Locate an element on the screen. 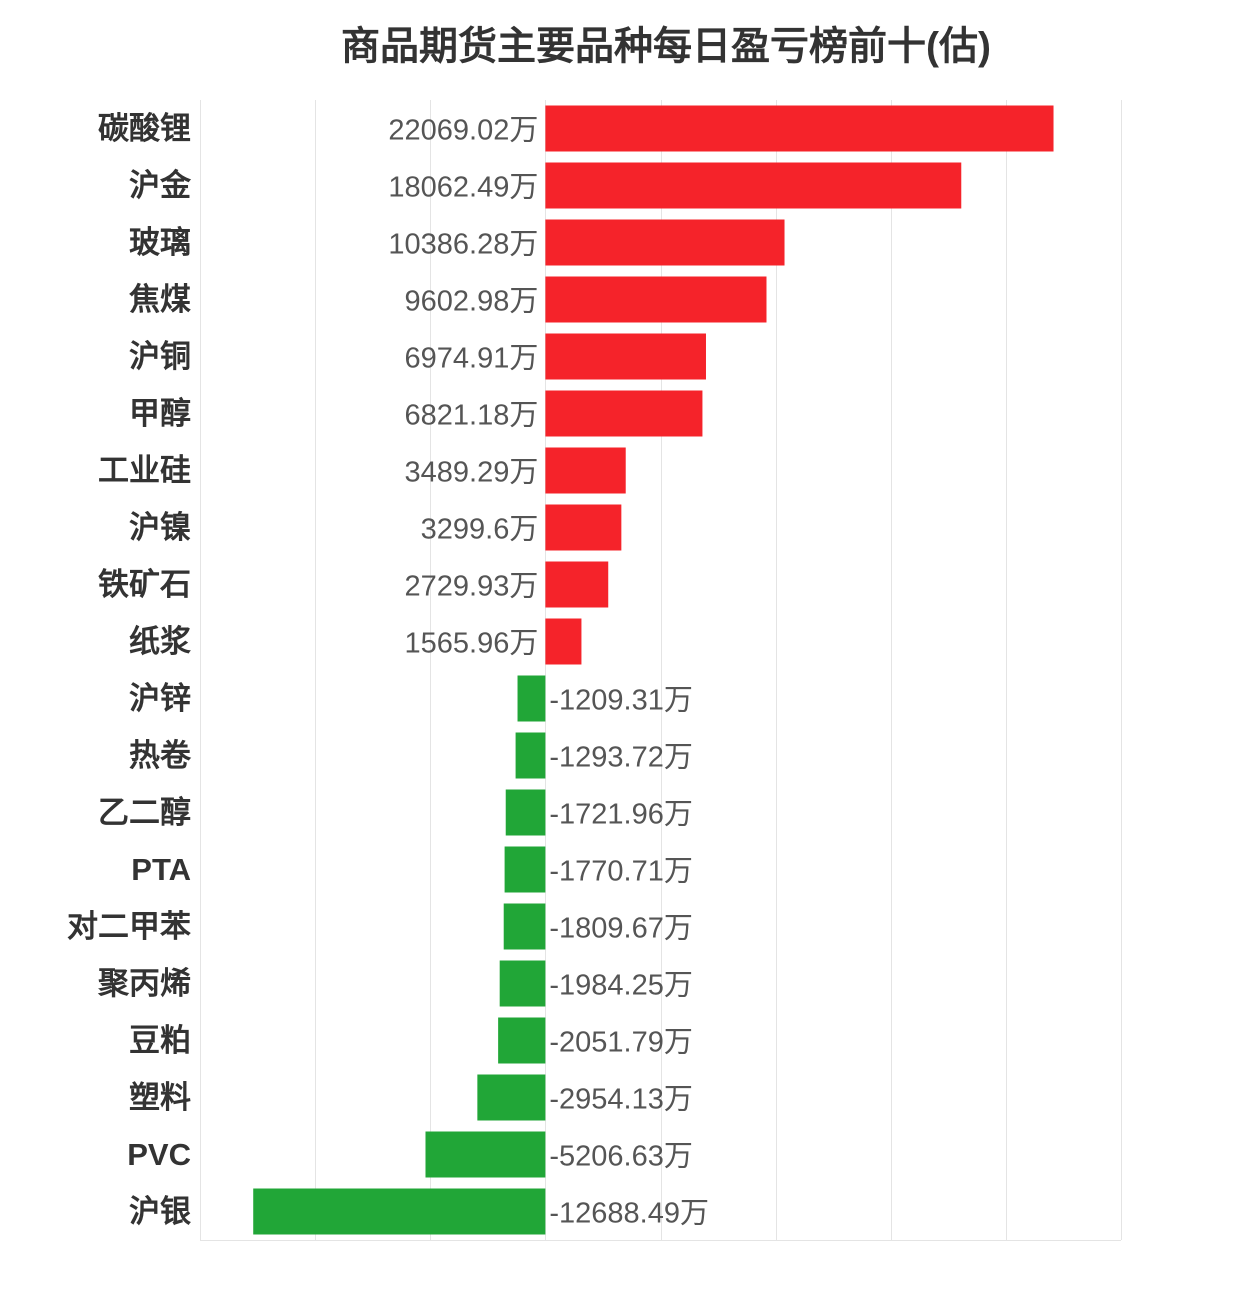  category-label: 热卷 is located at coordinates (160, 755).